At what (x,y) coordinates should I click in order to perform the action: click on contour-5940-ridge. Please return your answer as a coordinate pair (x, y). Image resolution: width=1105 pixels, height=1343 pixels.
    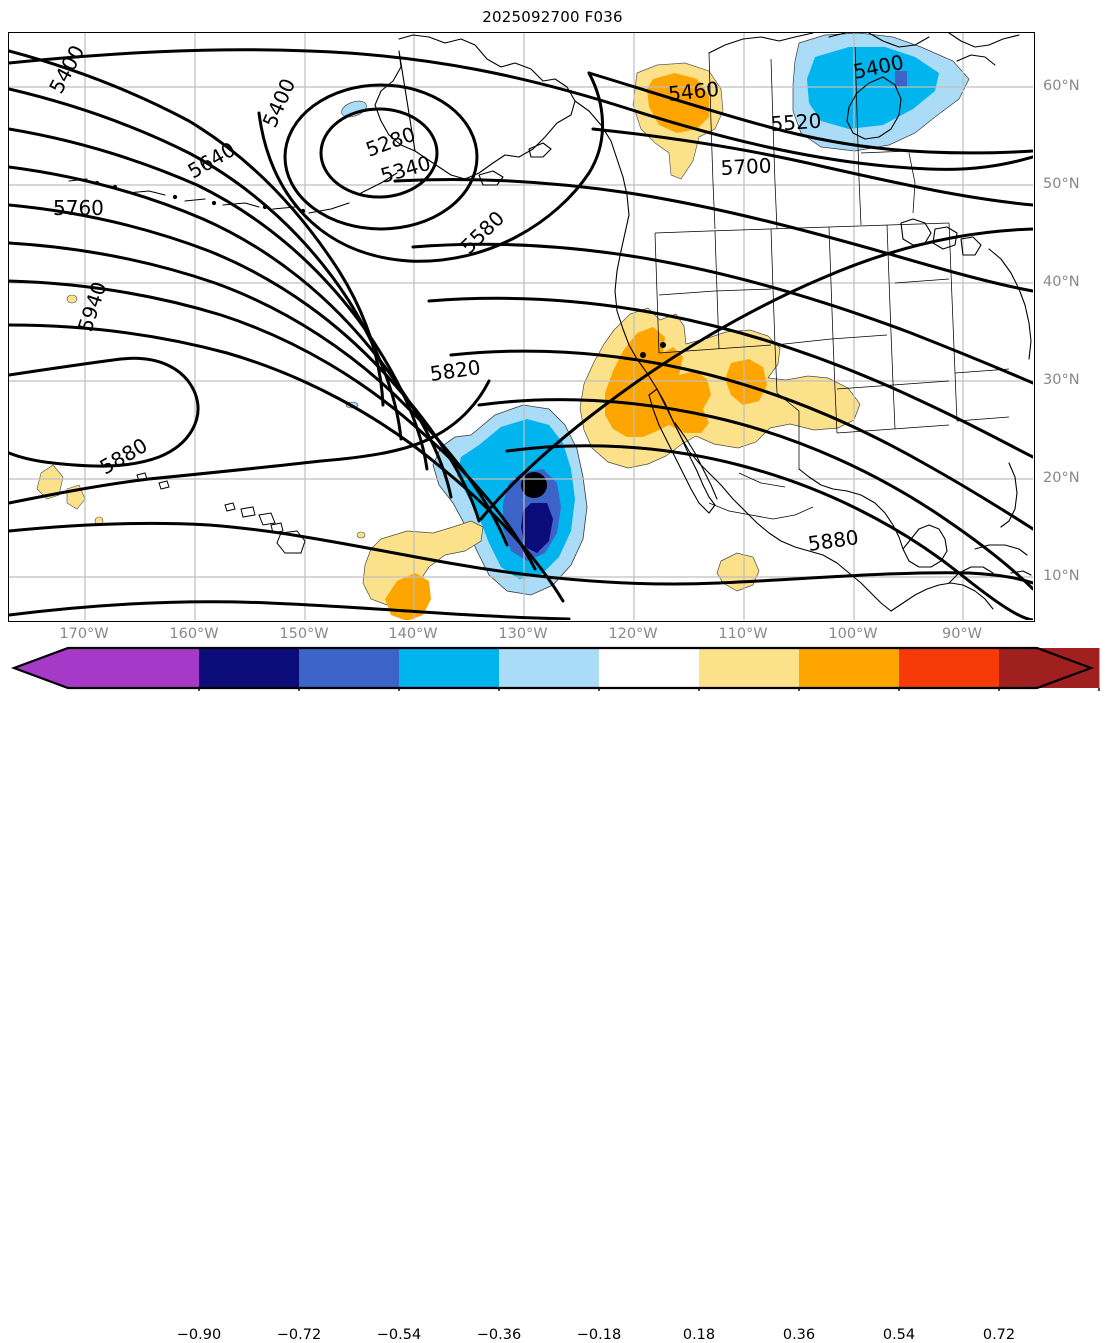
    Looking at the image, I should click on (104, 412).